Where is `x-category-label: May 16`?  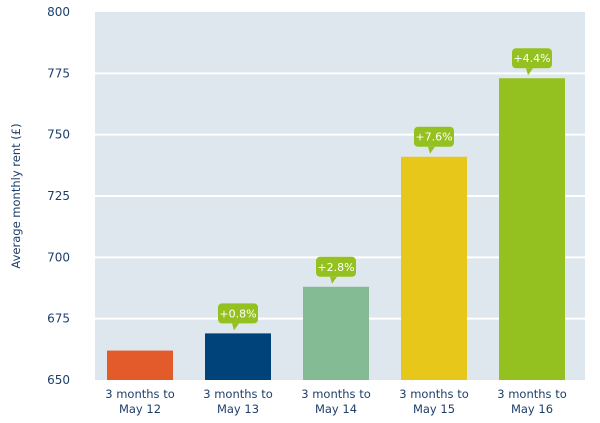 x-category-label: May 16 is located at coordinates (532, 409).